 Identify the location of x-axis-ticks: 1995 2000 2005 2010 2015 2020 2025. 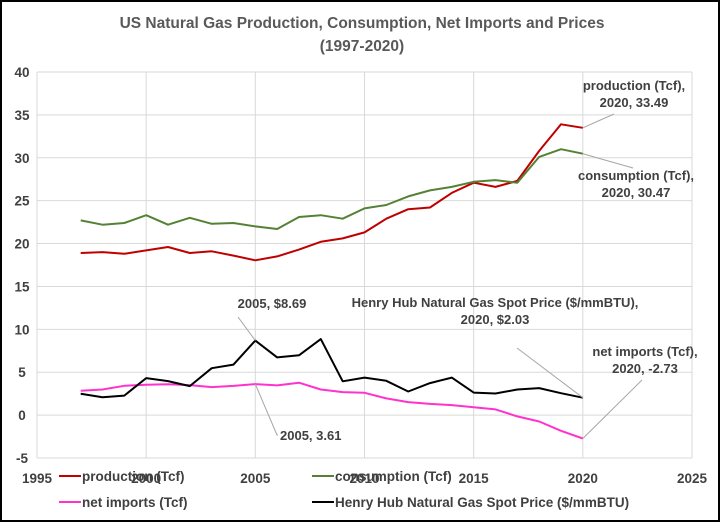
(365, 478).